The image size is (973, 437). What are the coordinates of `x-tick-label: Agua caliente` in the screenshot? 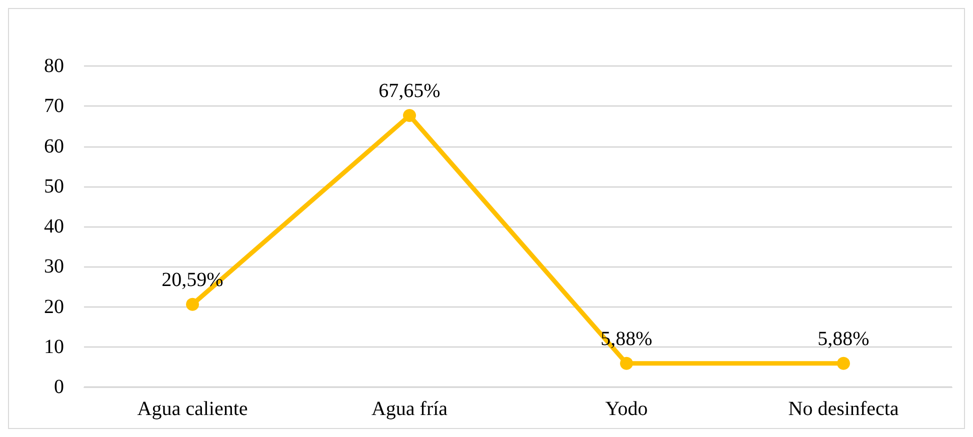 It's located at (192, 409).